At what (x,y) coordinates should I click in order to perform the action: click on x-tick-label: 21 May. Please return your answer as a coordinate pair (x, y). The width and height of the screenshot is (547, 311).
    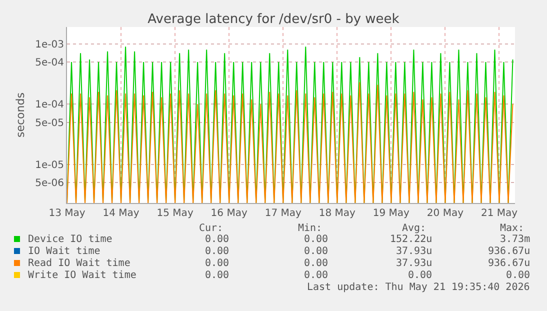
    Looking at the image, I should click on (499, 213).